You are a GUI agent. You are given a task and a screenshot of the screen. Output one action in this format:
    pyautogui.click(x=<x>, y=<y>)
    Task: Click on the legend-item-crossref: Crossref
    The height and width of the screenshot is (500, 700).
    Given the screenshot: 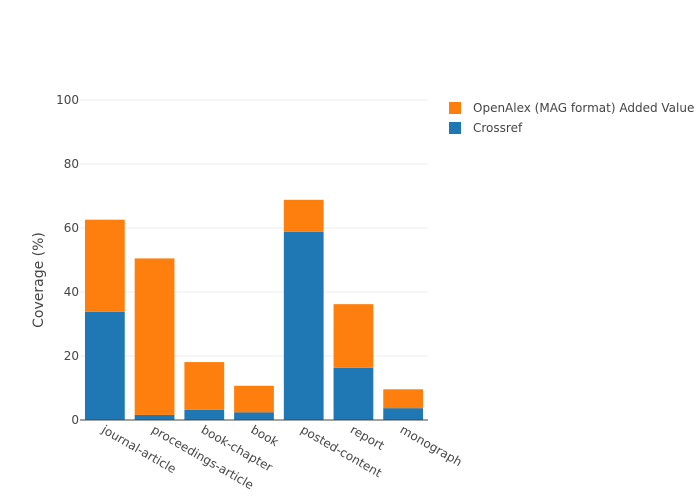 What is the action you would take?
    pyautogui.click(x=486, y=128)
    